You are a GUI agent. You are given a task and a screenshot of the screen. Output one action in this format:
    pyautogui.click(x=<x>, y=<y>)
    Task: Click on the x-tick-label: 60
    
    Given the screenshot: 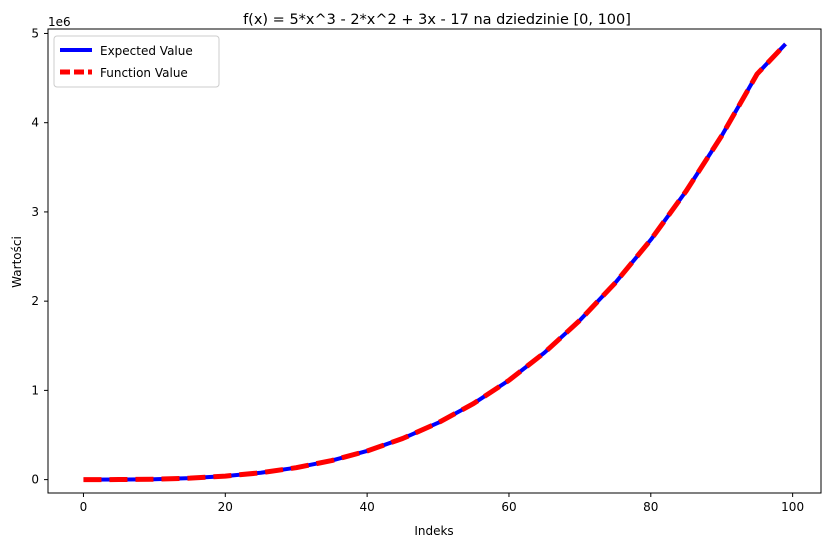 What is the action you would take?
    pyautogui.click(x=508, y=507)
    